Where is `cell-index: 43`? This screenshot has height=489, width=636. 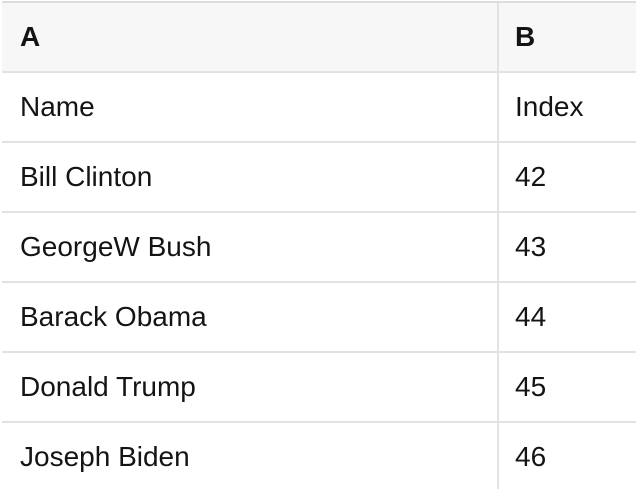 cell-index: 43 is located at coordinates (566, 247).